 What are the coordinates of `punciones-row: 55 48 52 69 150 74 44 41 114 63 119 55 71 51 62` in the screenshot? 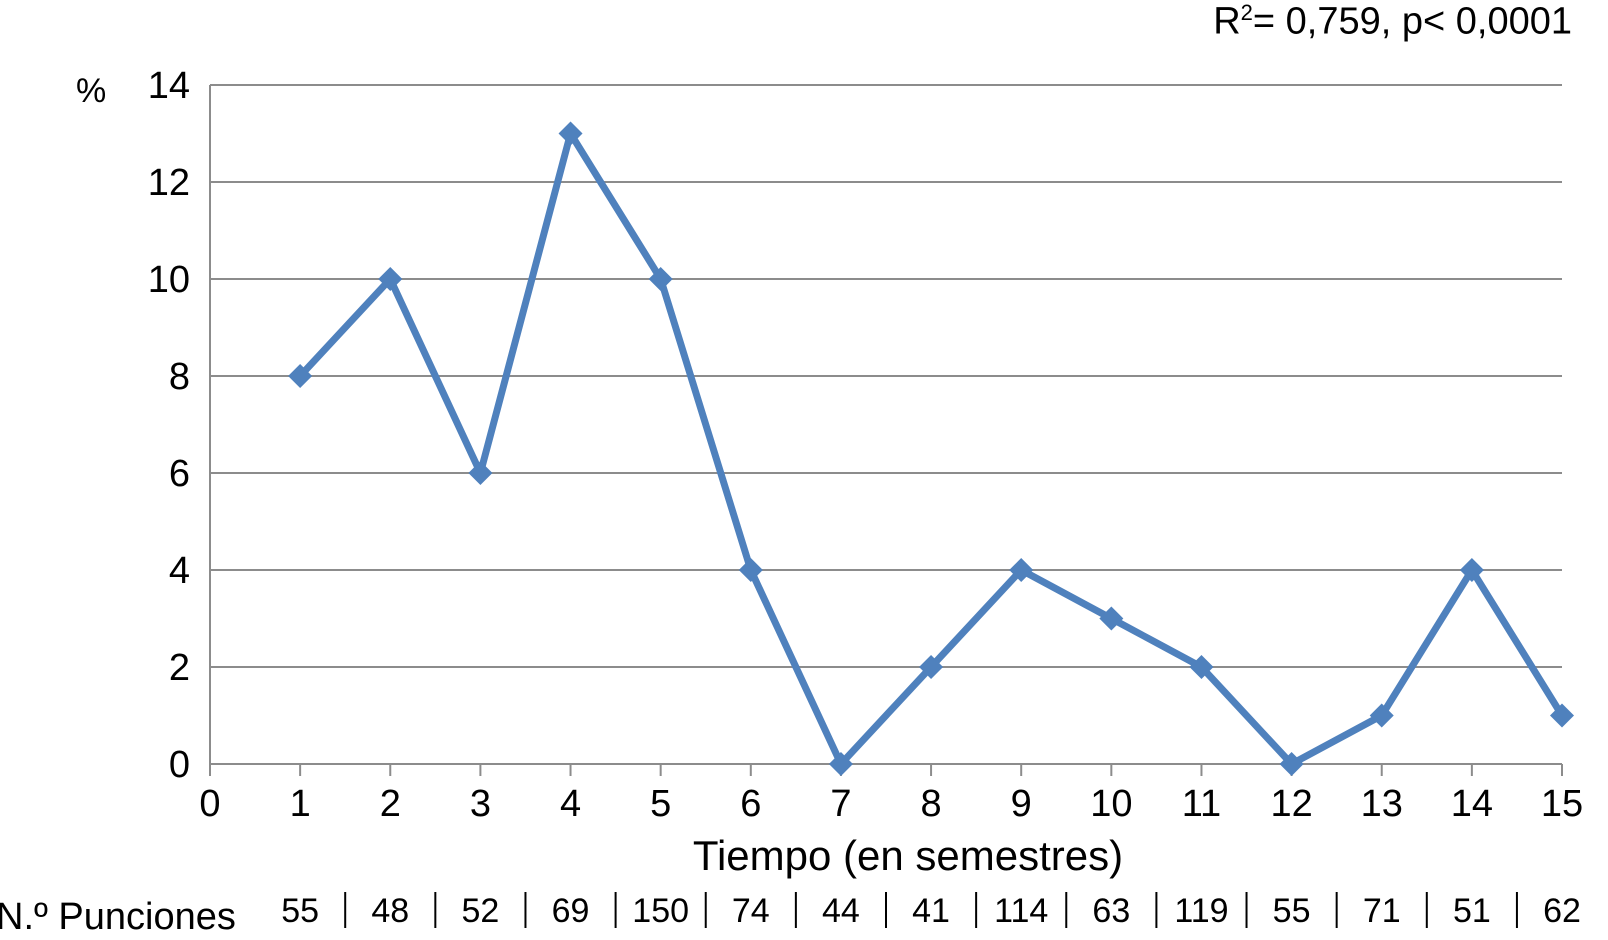 It's located at (931, 911).